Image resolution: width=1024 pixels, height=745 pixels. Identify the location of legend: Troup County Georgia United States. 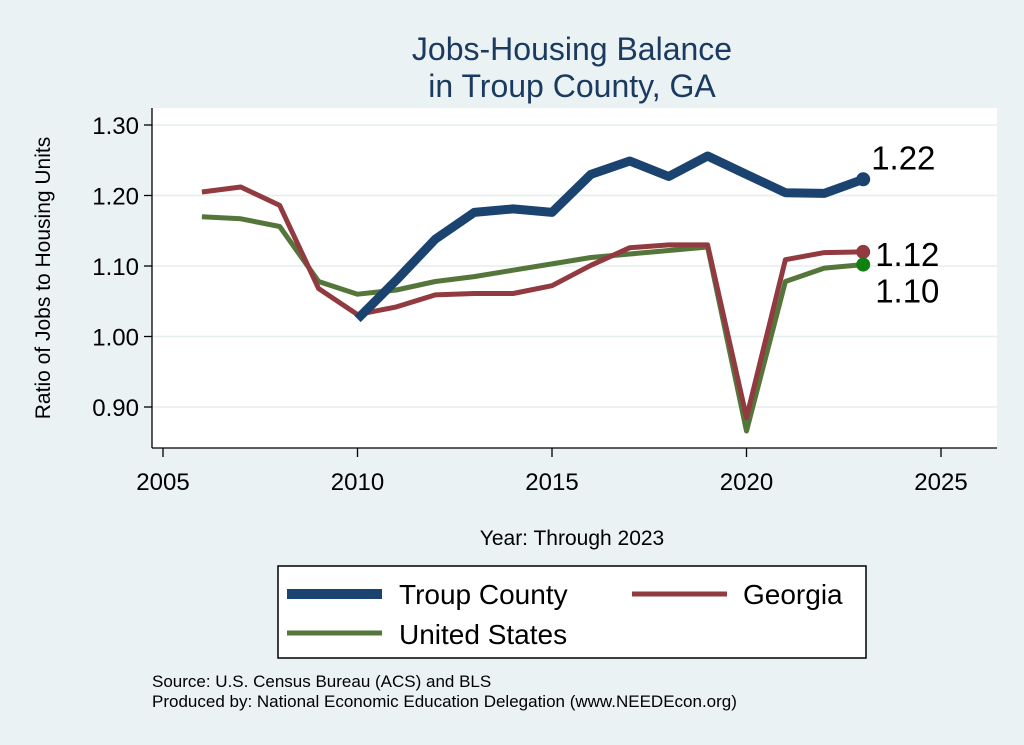
(572, 612).